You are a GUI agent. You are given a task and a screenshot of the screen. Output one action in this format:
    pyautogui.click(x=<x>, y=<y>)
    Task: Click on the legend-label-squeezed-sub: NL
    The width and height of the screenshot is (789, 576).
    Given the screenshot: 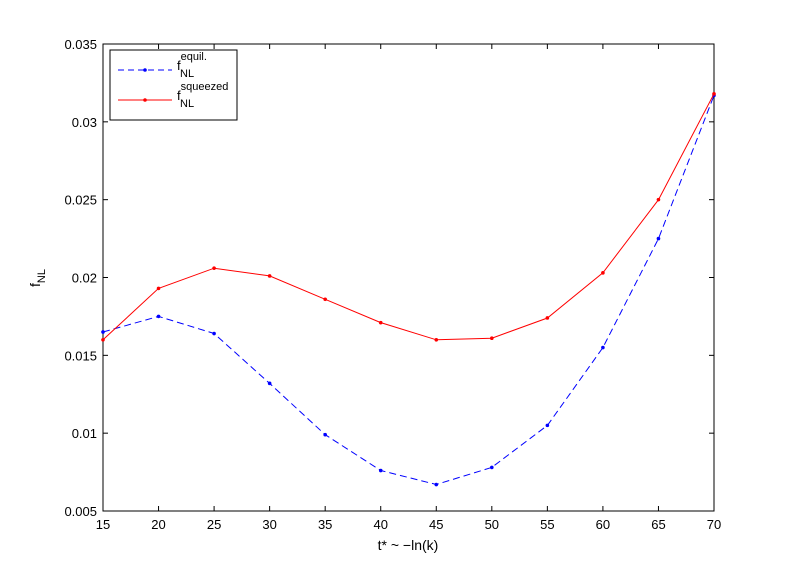 What is the action you would take?
    pyautogui.click(x=187, y=104)
    